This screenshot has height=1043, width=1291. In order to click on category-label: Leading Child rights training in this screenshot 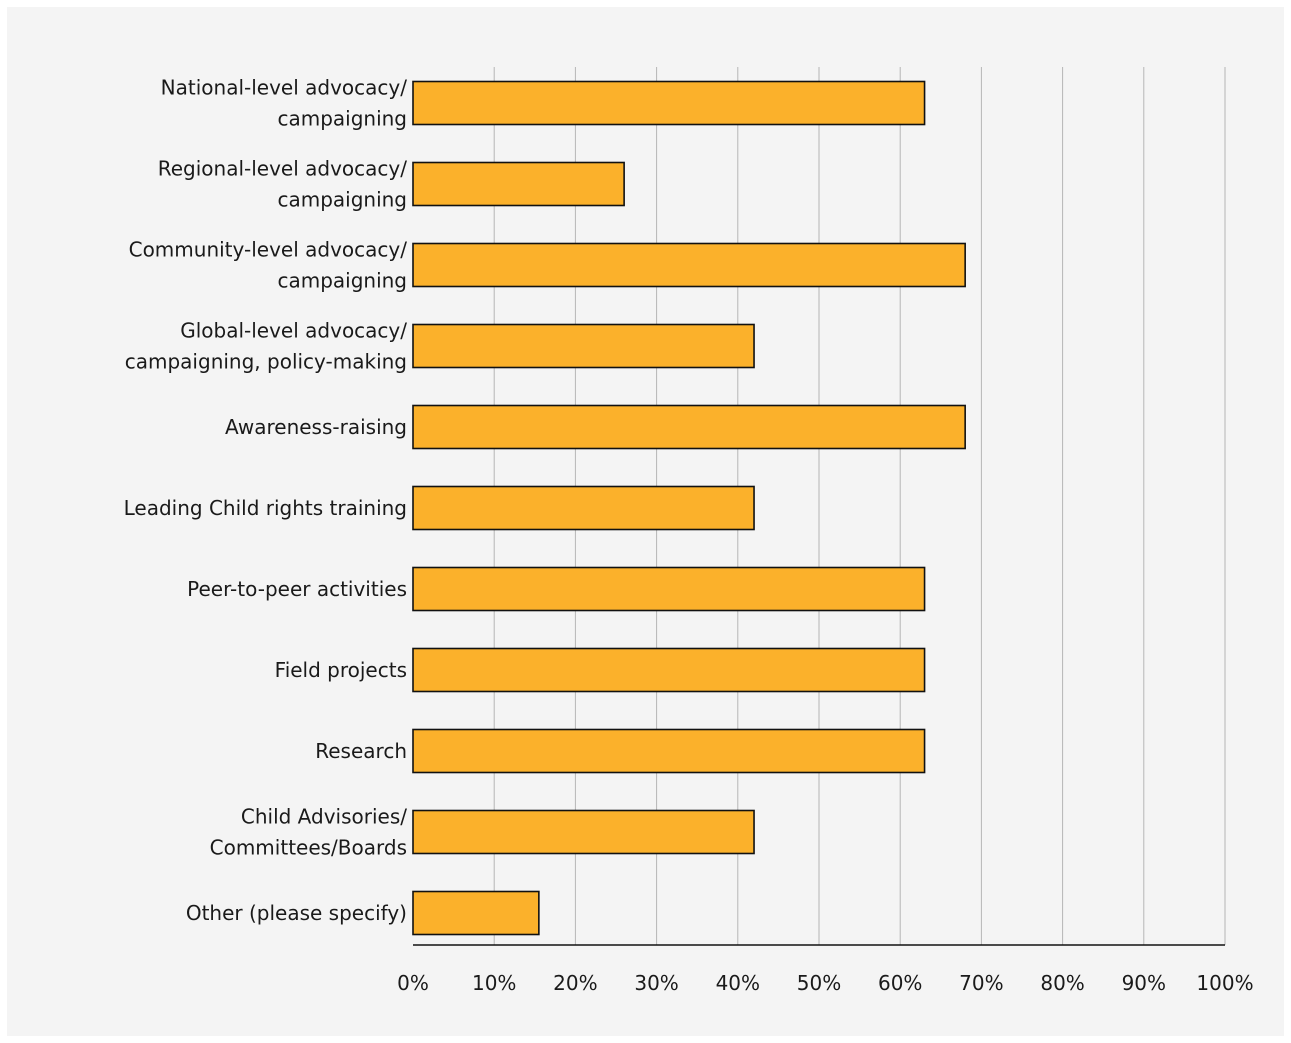, I will do `click(265, 508)`.